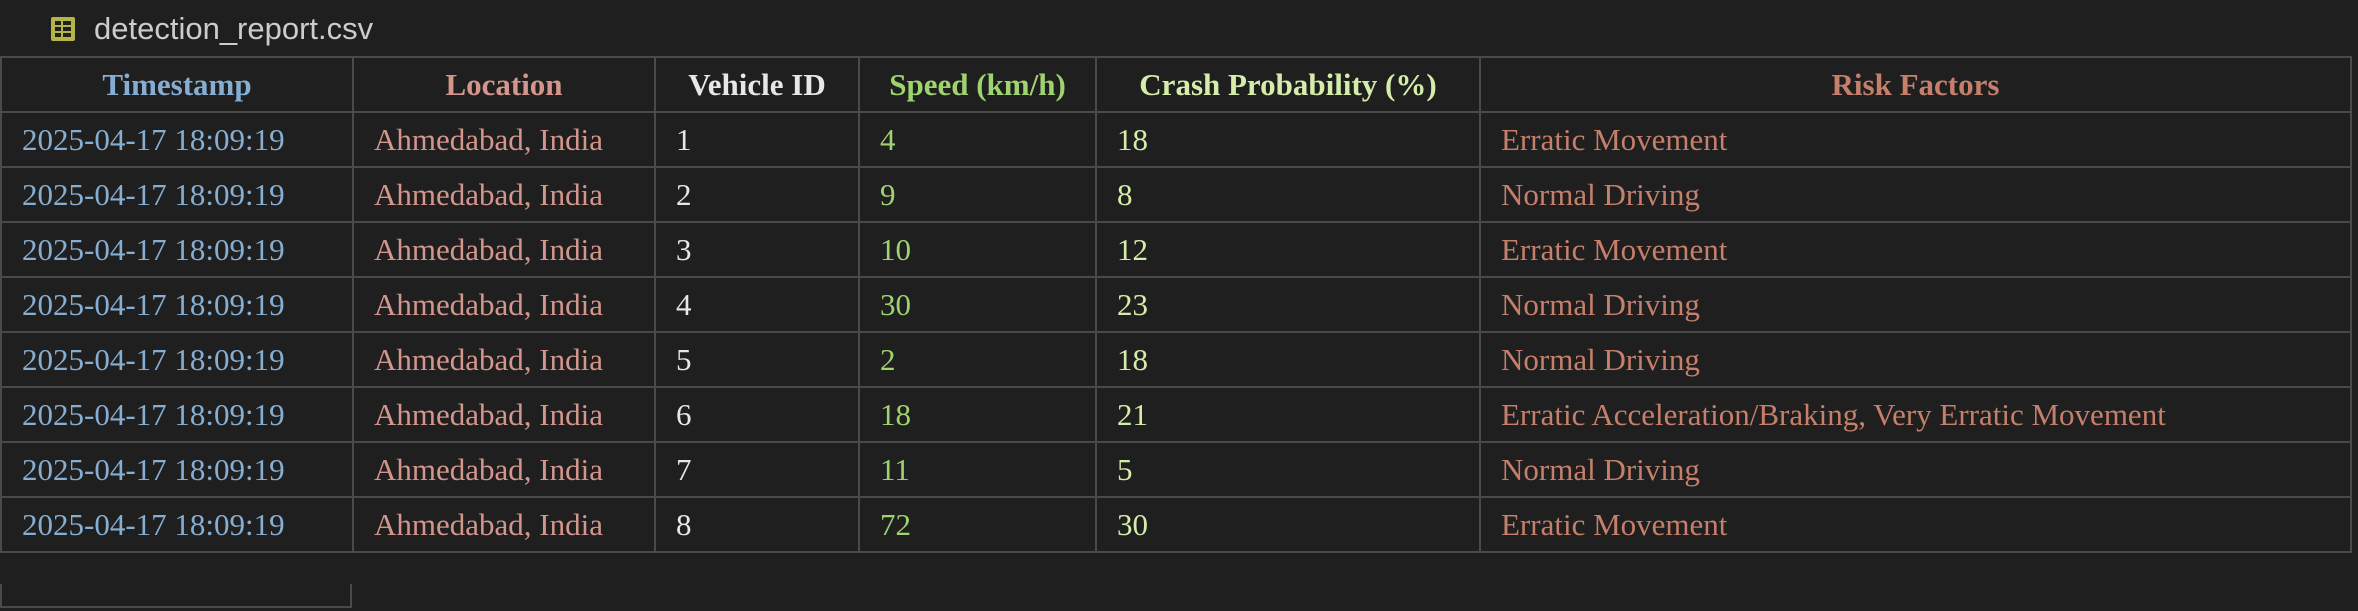 This screenshot has height=611, width=2358. Describe the element at coordinates (504, 84) in the screenshot. I see `header-location: Location` at that location.